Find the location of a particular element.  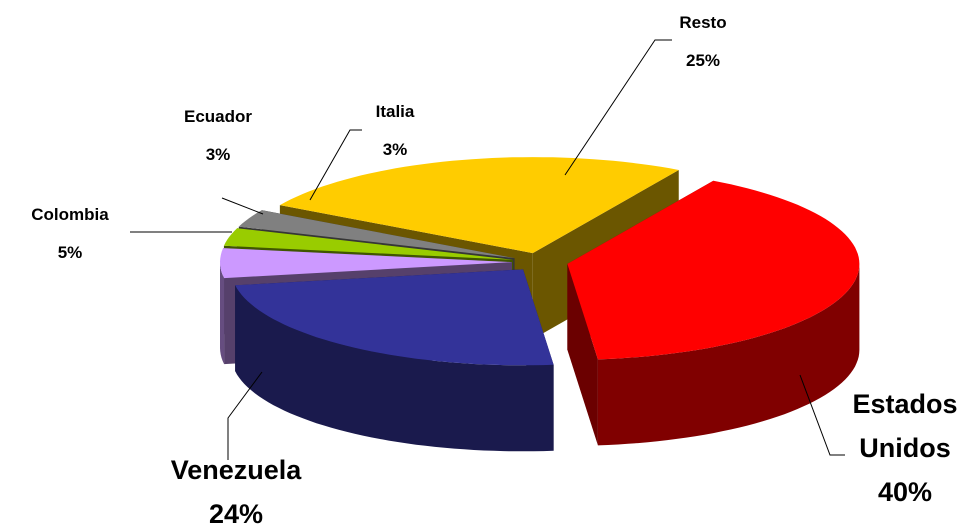

category-label: Resto is located at coordinates (703, 22).